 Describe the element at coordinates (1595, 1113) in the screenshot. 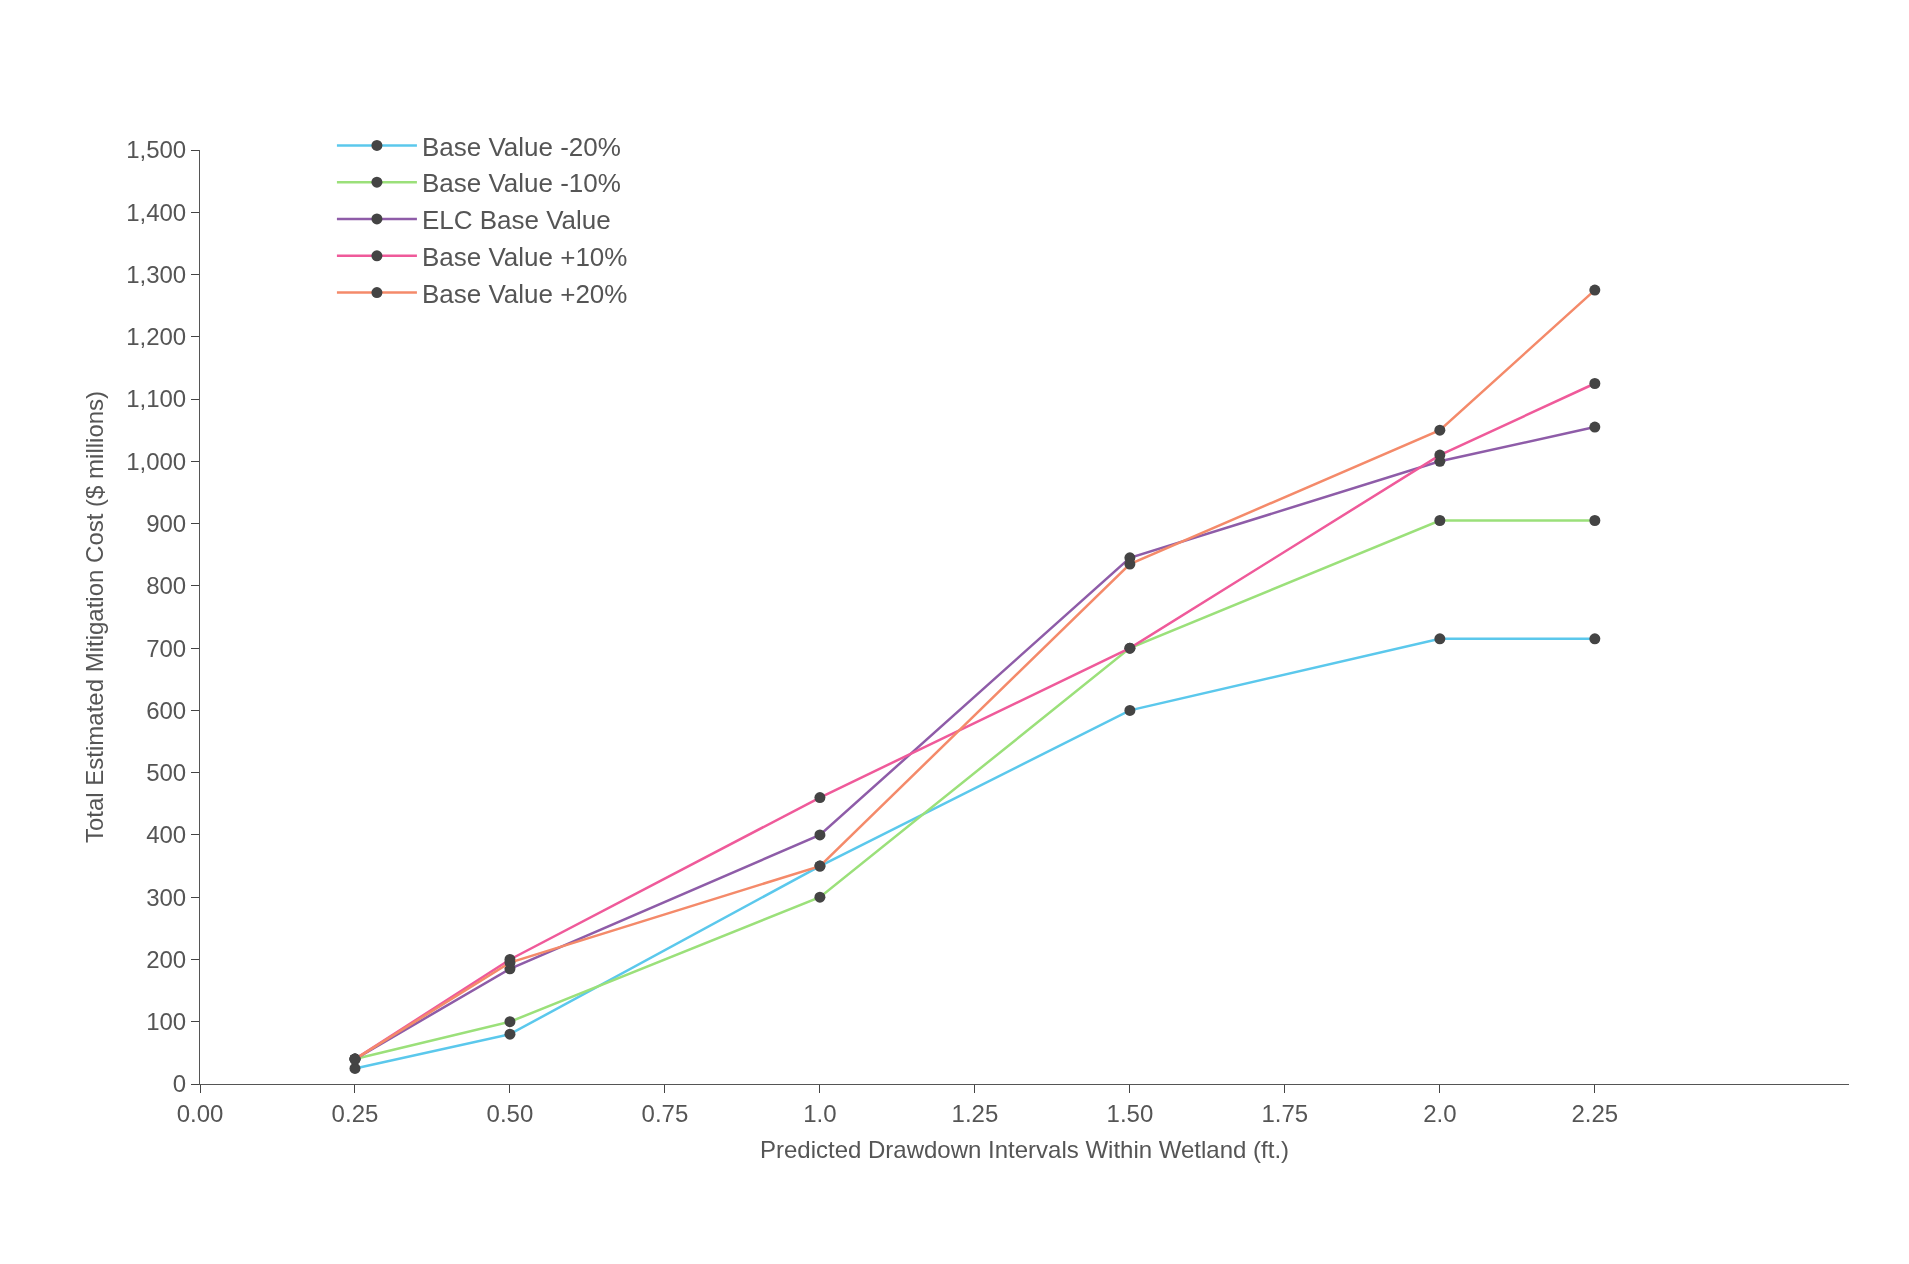

I see `x-tick-label: 2.25` at that location.